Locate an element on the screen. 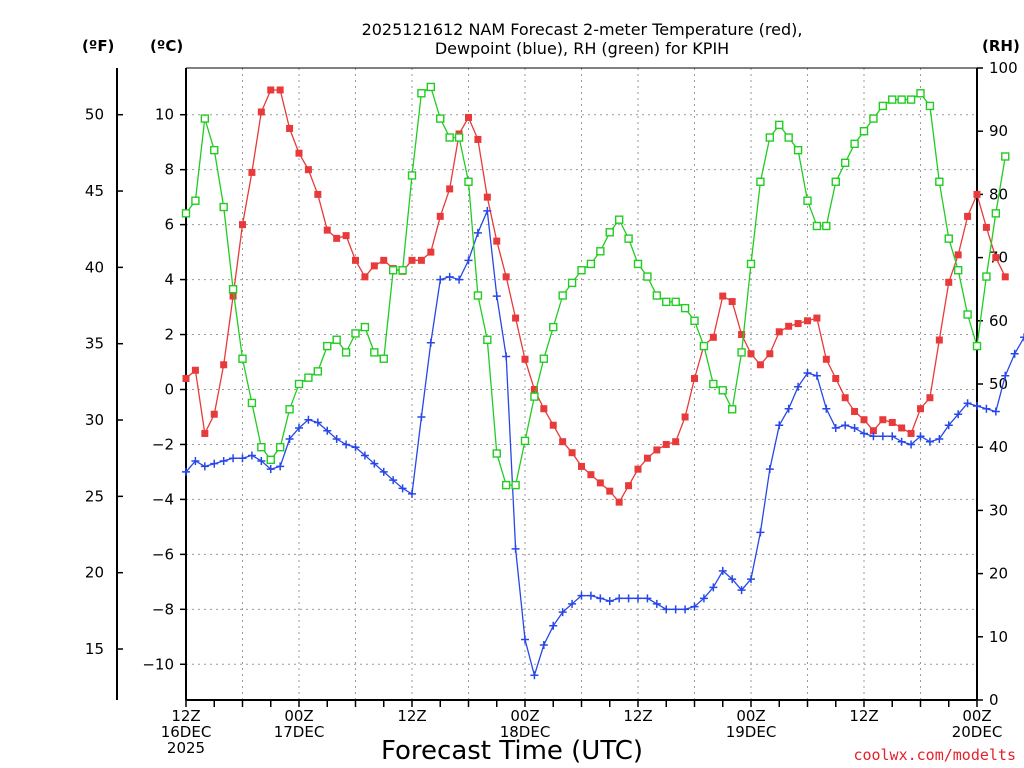  time-tick-label: 18DEC is located at coordinates (525, 732).